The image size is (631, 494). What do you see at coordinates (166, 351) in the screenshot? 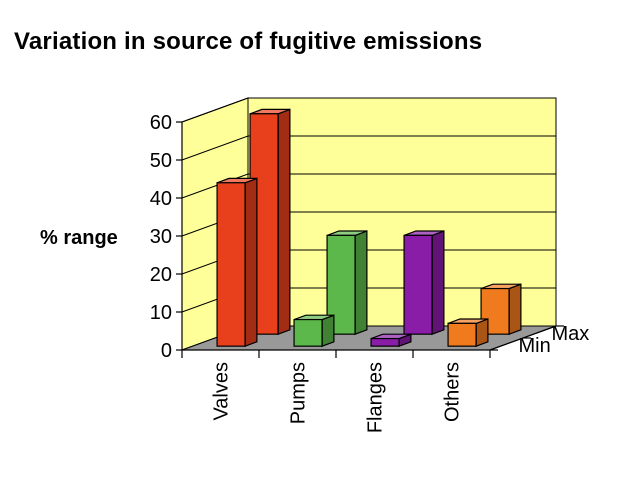
I see `y-tick-label: 0` at bounding box center [166, 351].